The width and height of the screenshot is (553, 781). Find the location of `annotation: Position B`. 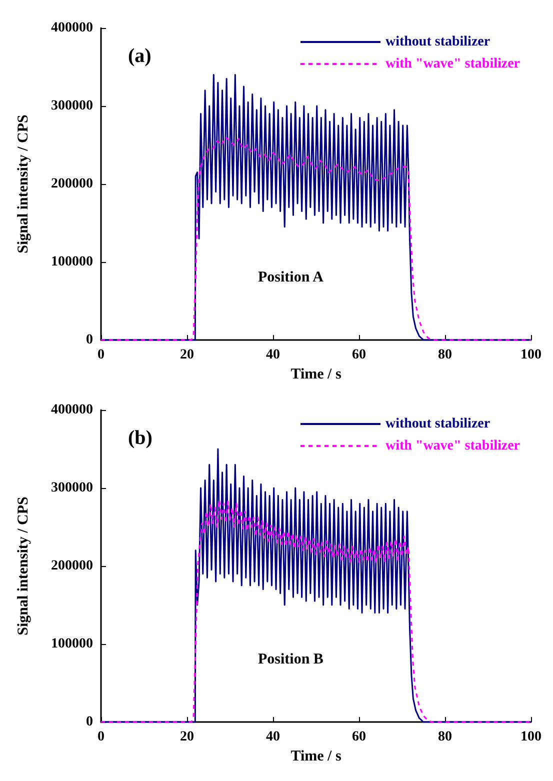

annotation: Position B is located at coordinates (291, 660).